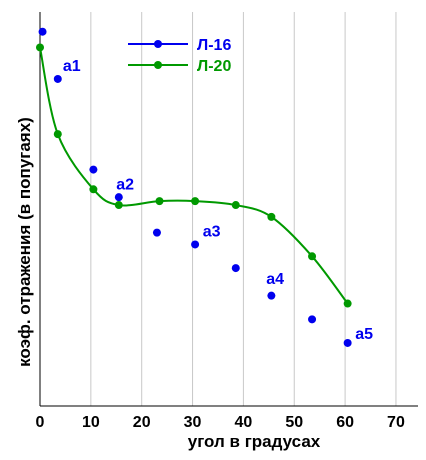 The height and width of the screenshot is (460, 426). What do you see at coordinates (179, 56) in the screenshot?
I see `legend: Л-16 Л-20` at bounding box center [179, 56].